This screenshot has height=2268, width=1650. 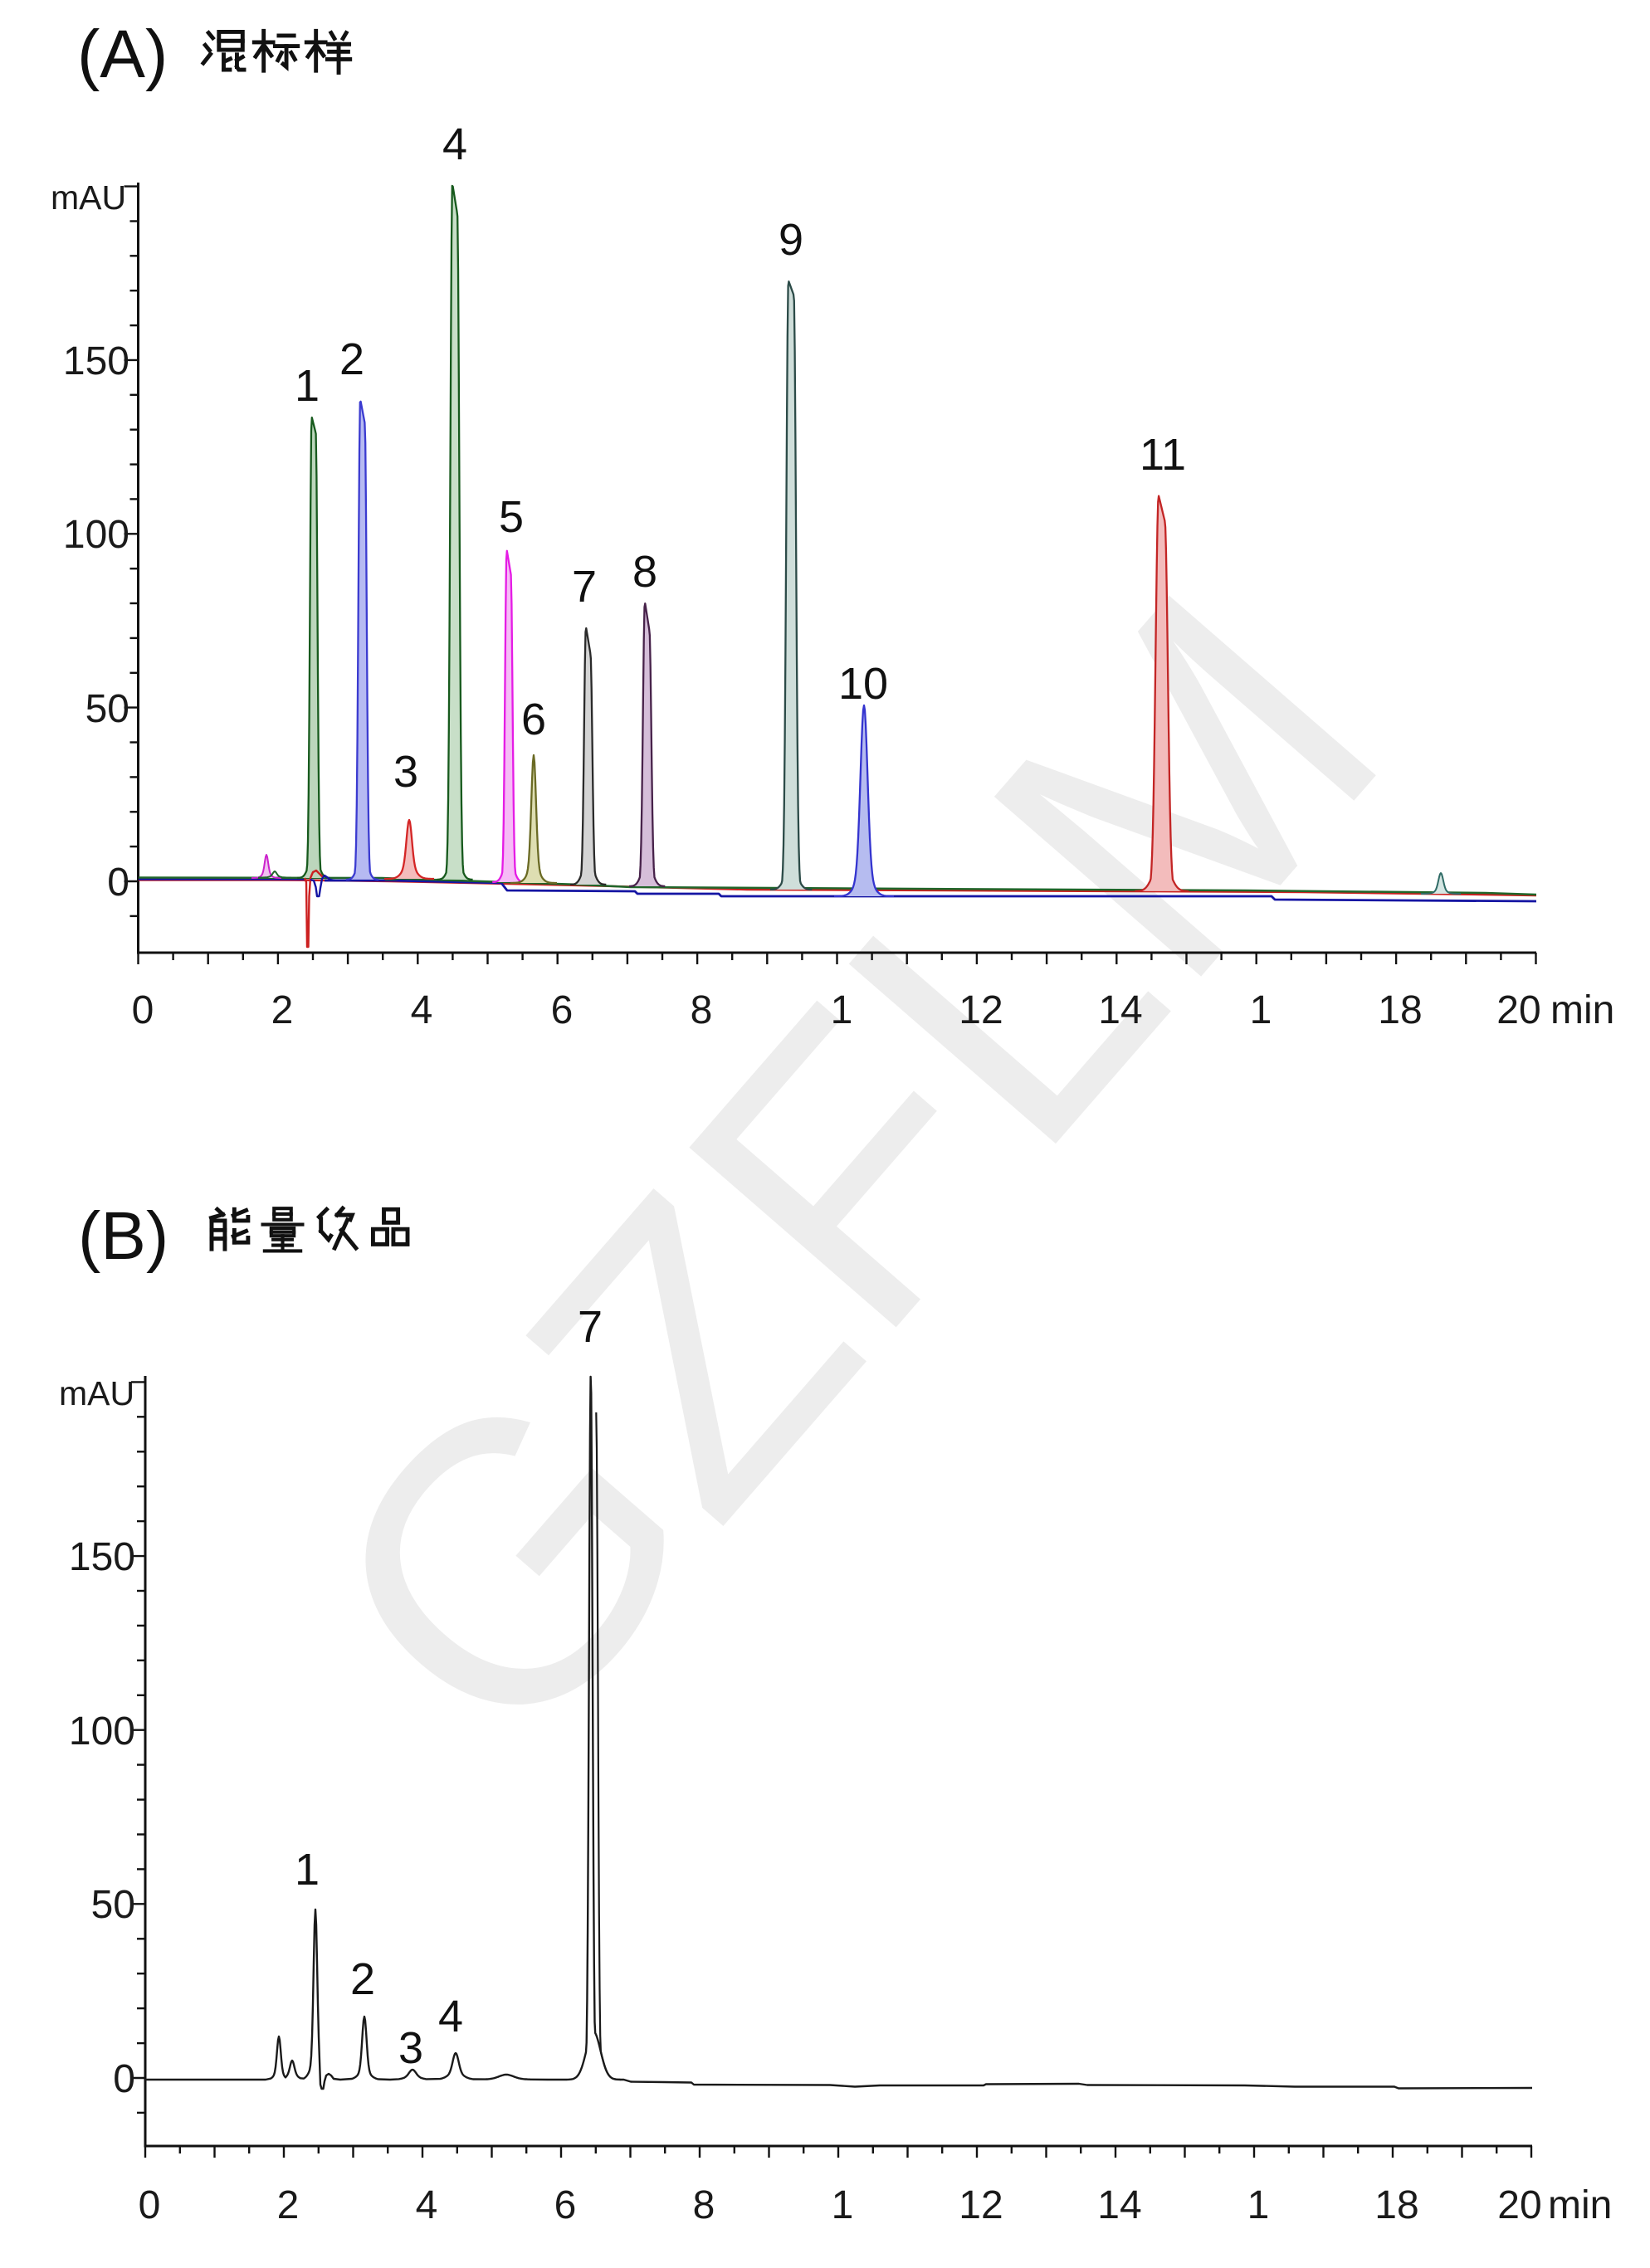 What do you see at coordinates (863, 684) in the screenshot?
I see `svg-text: 10` at bounding box center [863, 684].